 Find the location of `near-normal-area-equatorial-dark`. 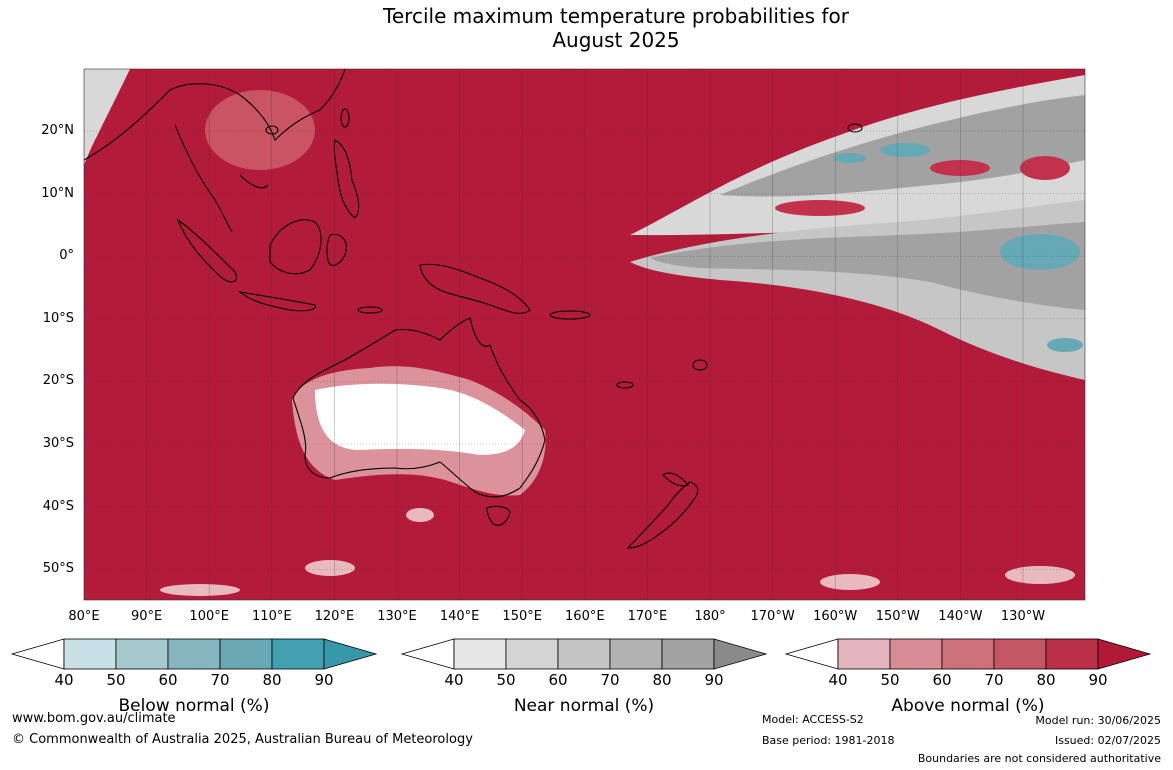

near-normal-area-equatorial-dark is located at coordinates (867, 266).